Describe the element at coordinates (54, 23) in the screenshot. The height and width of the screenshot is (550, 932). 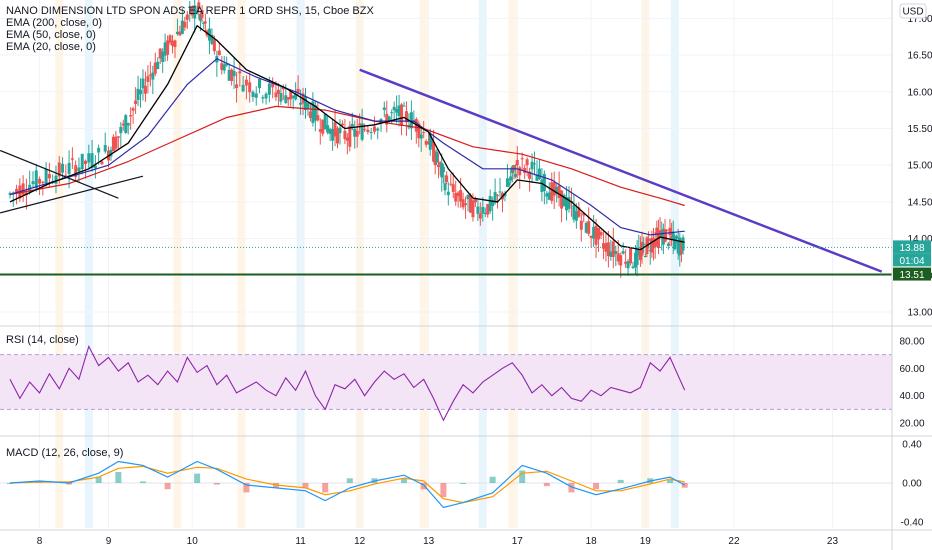
I see `legend-ema200: EMA (200, close, 0)` at that location.